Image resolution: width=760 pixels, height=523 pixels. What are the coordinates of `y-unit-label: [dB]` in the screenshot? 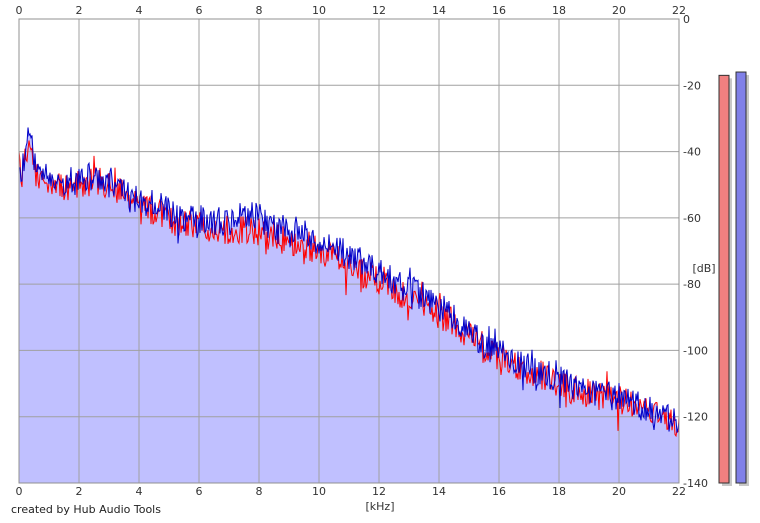 It's located at (703, 268).